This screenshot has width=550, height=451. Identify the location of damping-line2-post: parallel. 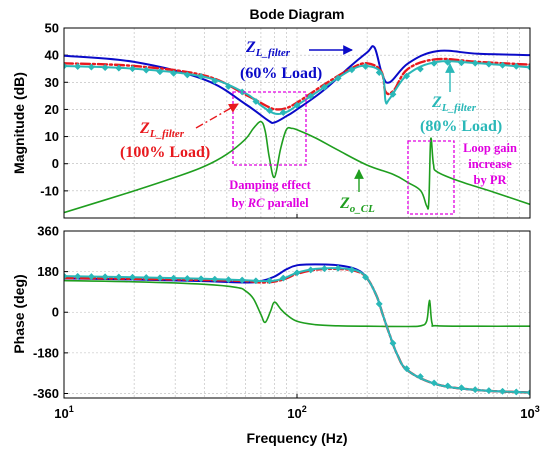
(286, 203).